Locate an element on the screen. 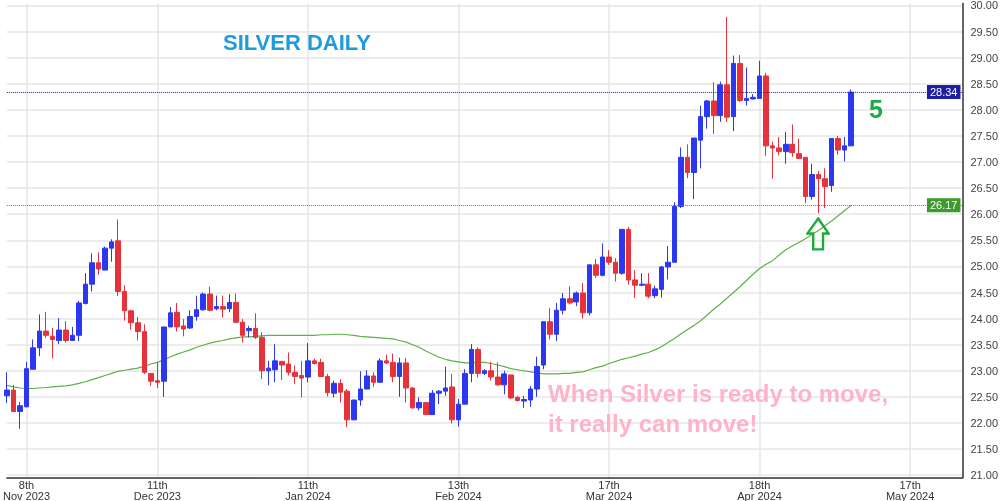  y-tick-label: 28.00 is located at coordinates (984, 109).